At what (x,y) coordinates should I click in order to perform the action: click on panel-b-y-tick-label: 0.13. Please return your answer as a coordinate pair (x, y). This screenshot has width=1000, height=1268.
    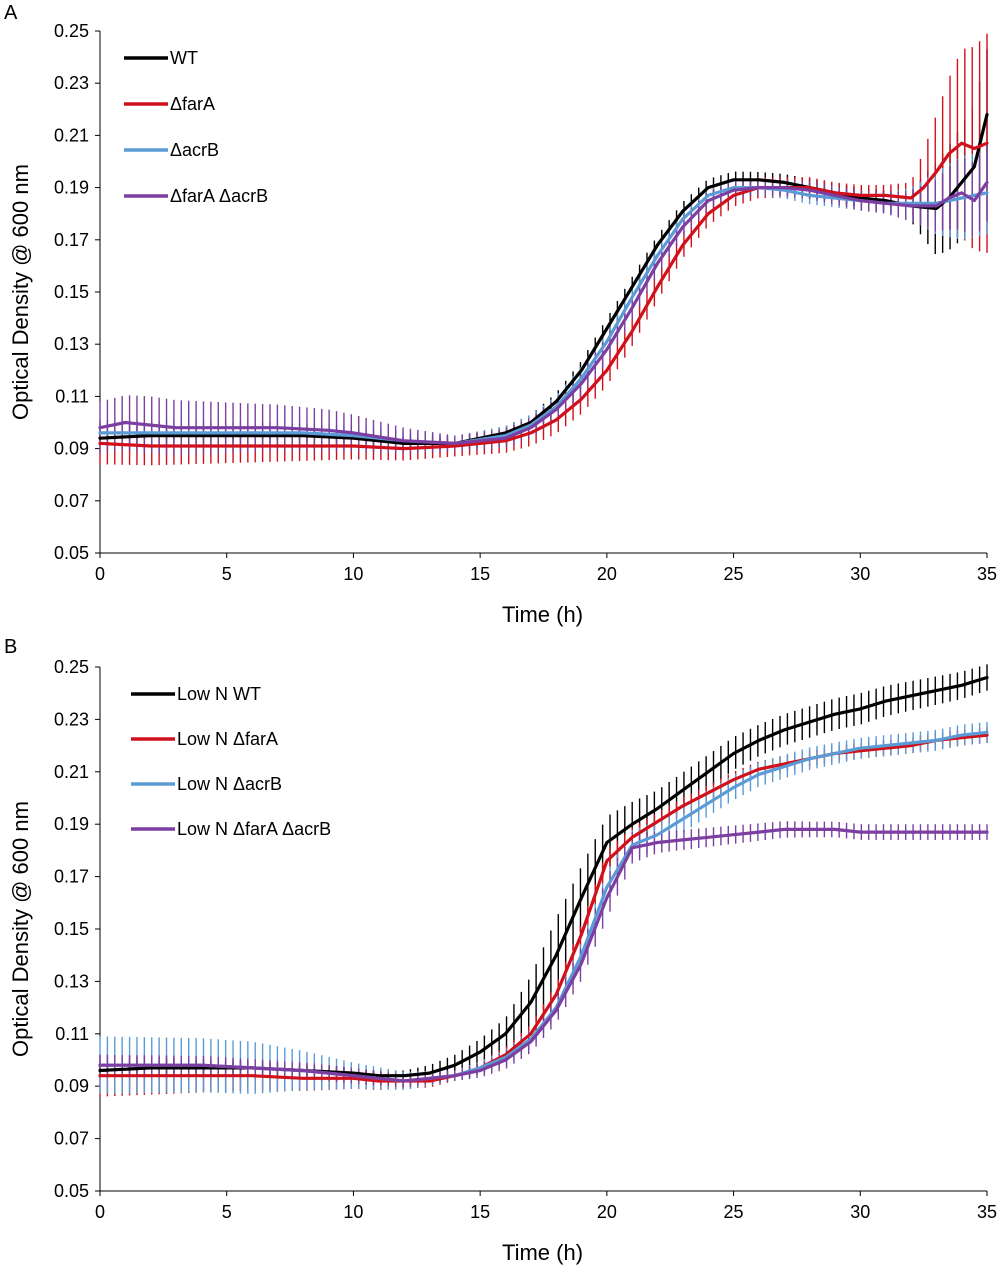
    Looking at the image, I should click on (71, 981).